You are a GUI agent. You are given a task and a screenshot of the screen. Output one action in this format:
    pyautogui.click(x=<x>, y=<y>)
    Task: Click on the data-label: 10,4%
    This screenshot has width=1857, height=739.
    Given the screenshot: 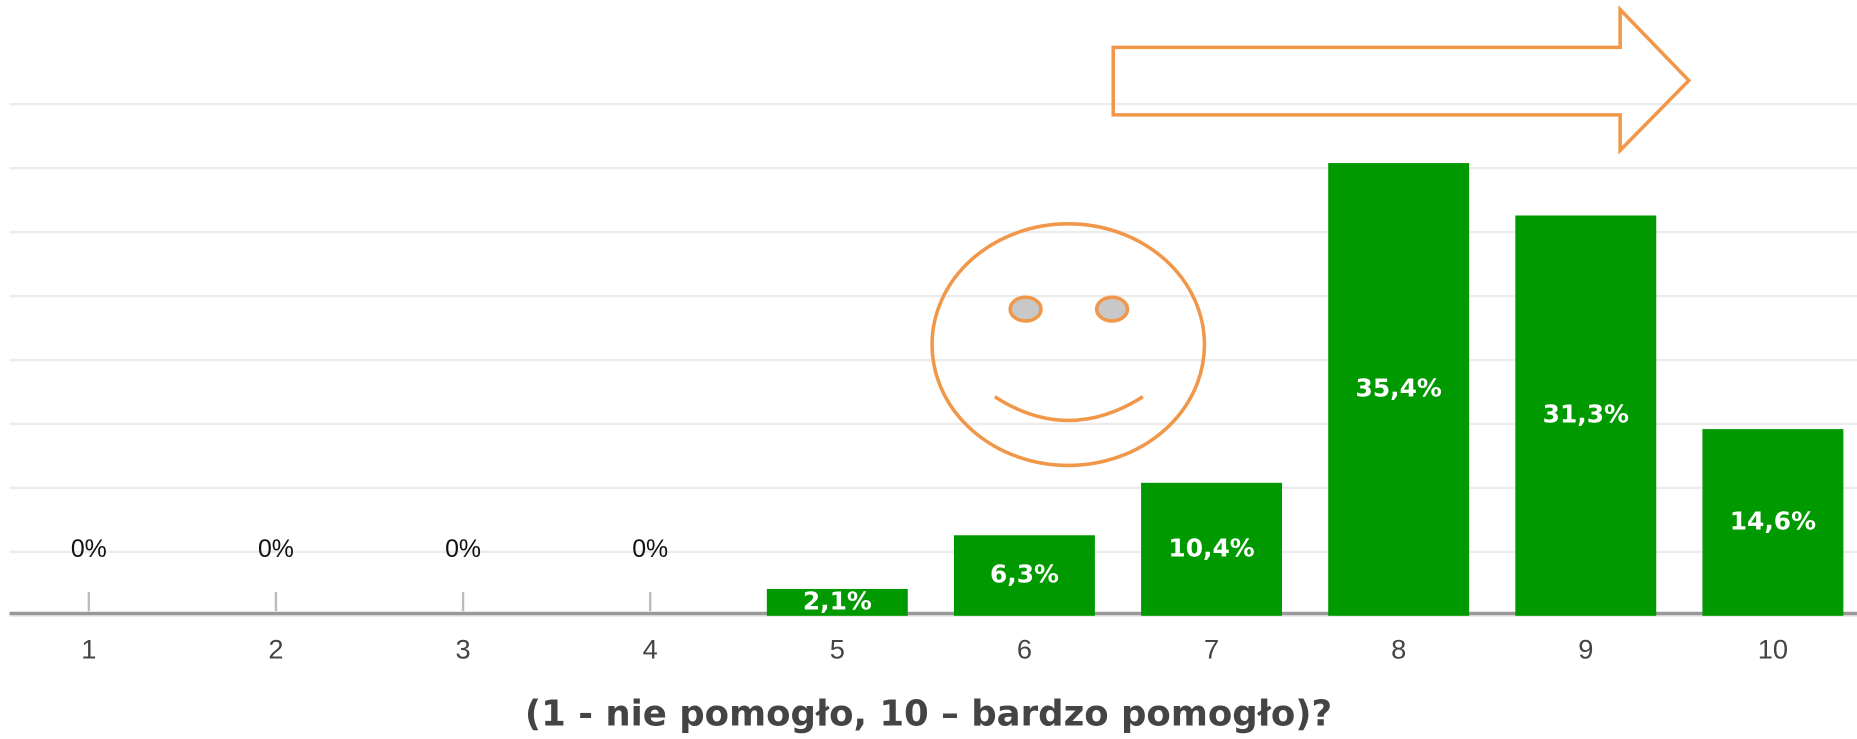 What is the action you would take?
    pyautogui.click(x=1211, y=547)
    